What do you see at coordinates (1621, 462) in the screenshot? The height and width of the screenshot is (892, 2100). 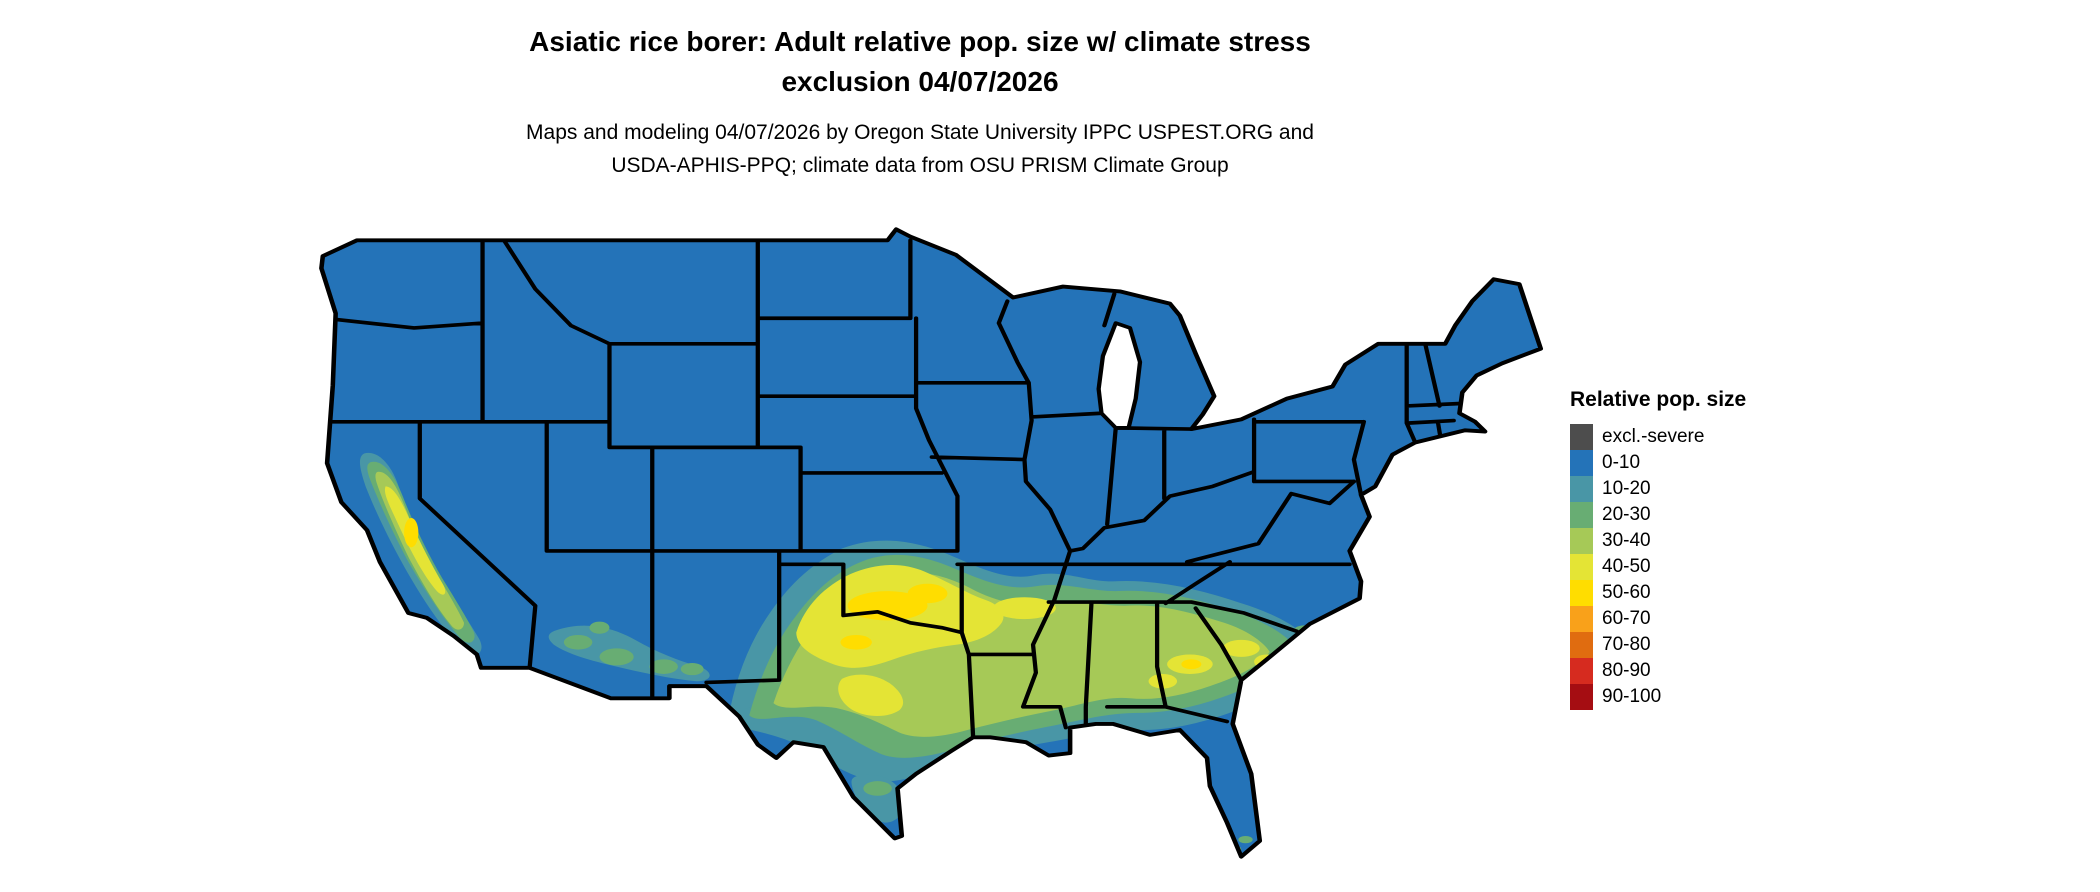 I see `legend-label: 0-10` at bounding box center [1621, 462].